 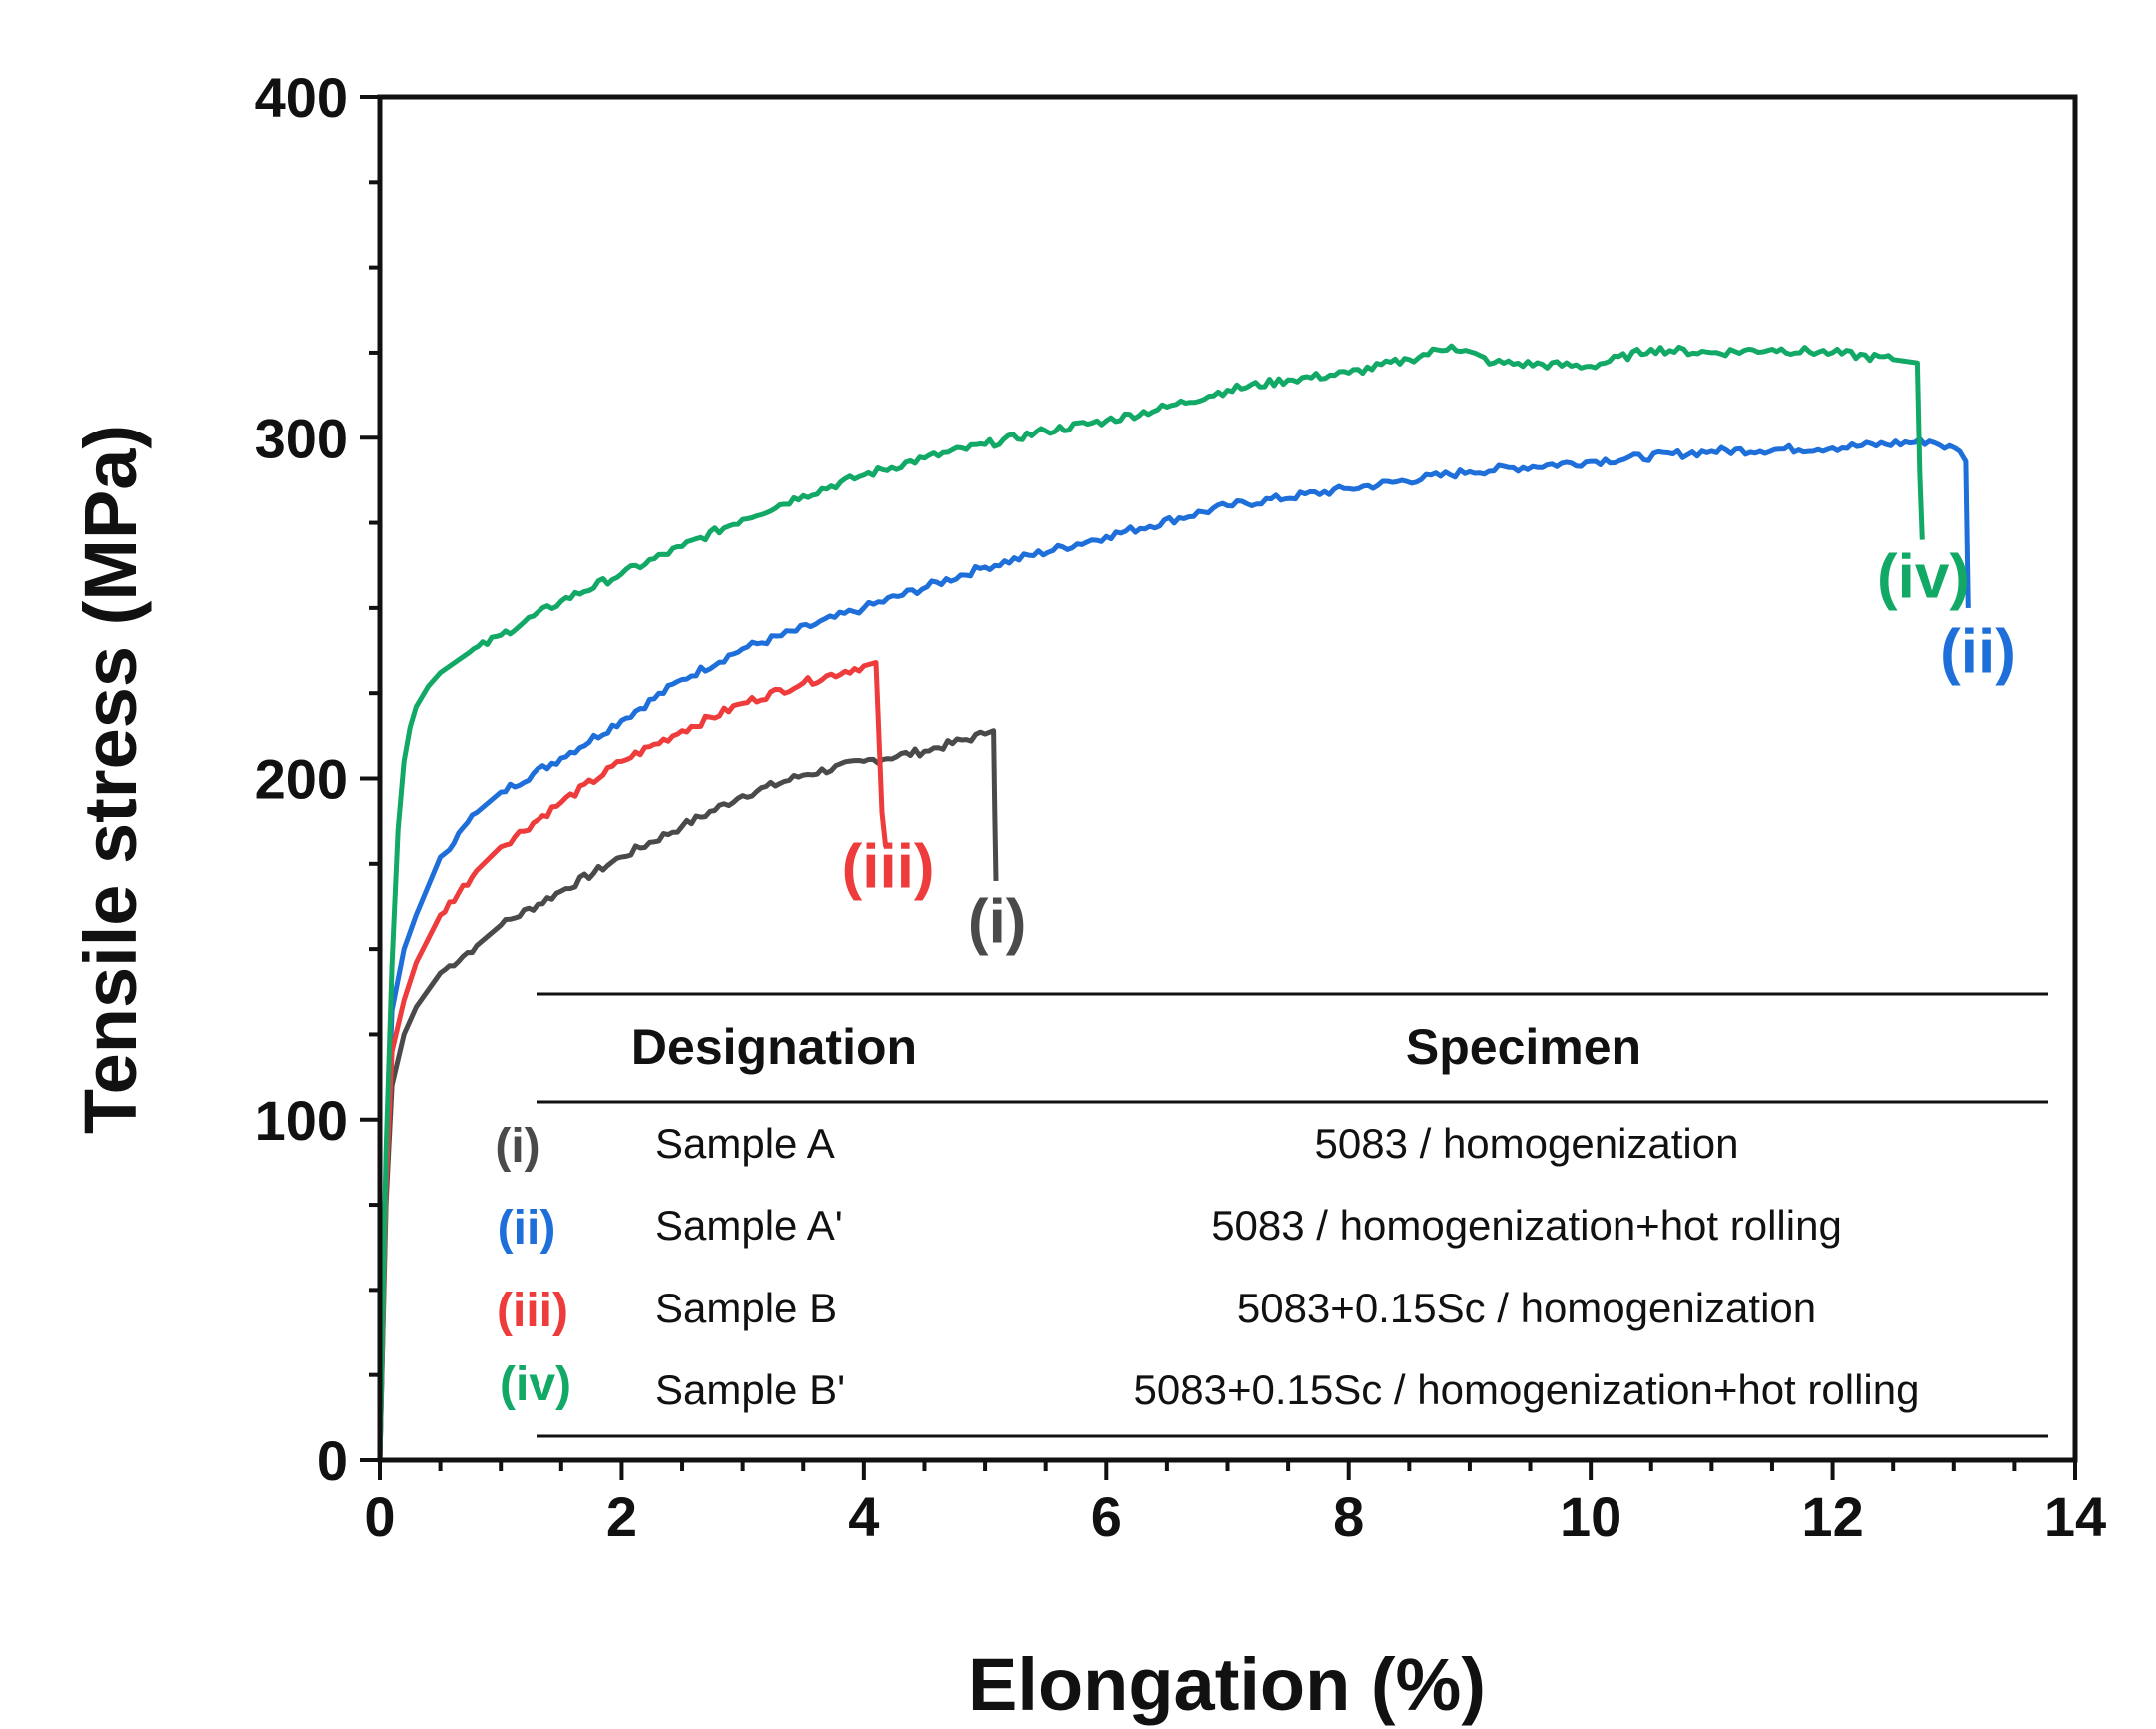 What do you see at coordinates (302, 97) in the screenshot?
I see `y-tick-label: 400` at bounding box center [302, 97].